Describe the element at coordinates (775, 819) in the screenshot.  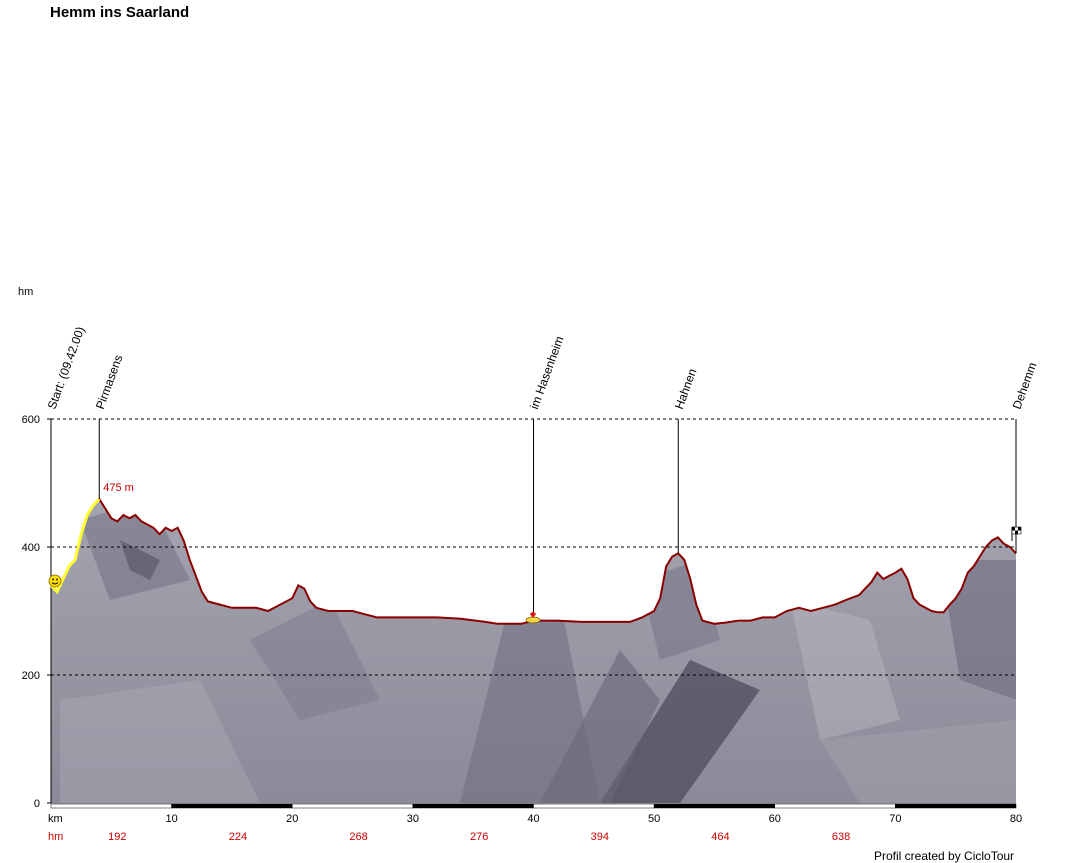
I see `x-tick-label: 60` at that location.